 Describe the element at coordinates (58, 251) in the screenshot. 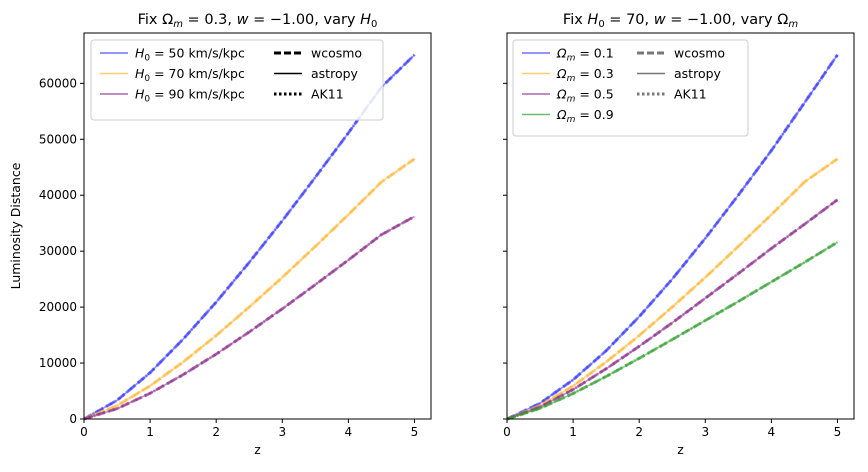

I see `y-tick-label: 30000` at that location.